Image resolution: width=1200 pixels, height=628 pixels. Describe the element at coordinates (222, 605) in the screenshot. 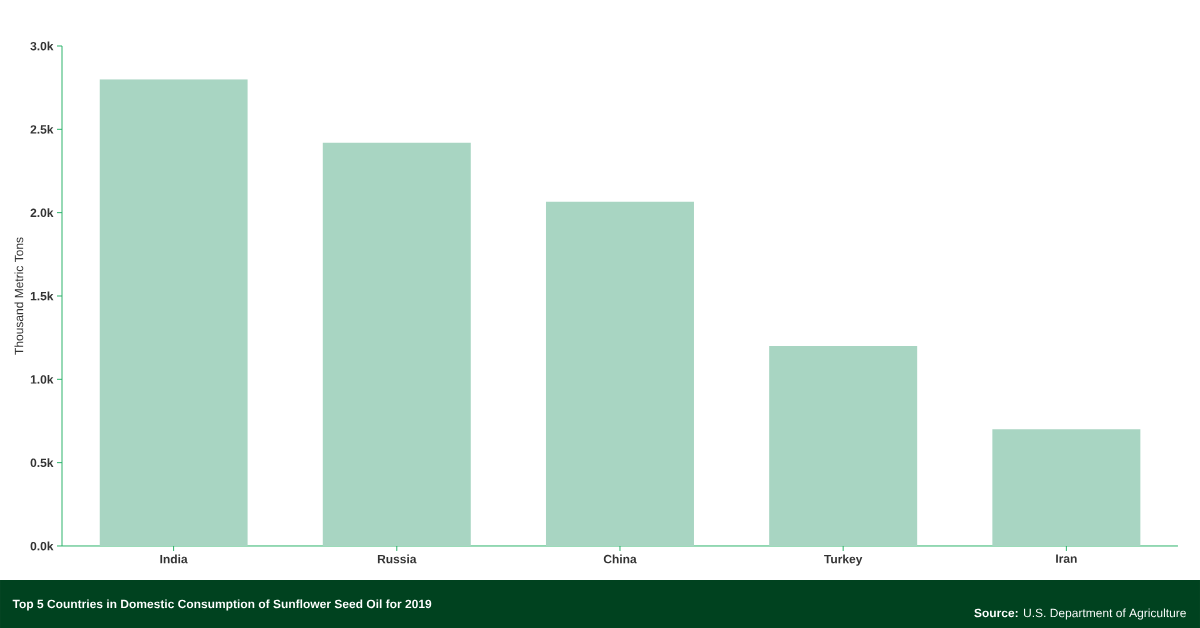

I see `text: Top 5 Countries in Domestic Consumption of Sunflower Seed Oil for 2019` at that location.